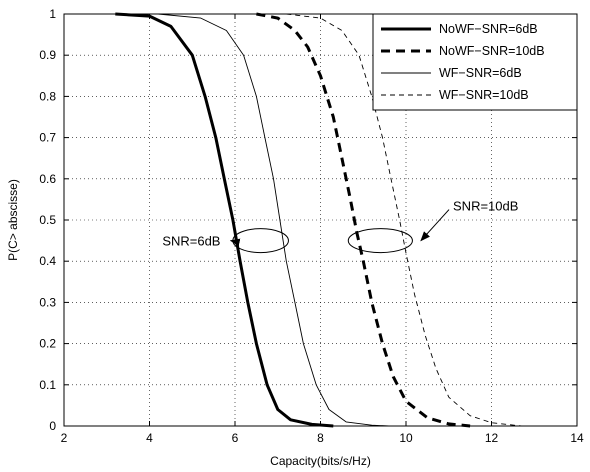  What do you see at coordinates (492, 51) in the screenshot?
I see `legend-label-2: NoWF−SNR=10dB` at bounding box center [492, 51].